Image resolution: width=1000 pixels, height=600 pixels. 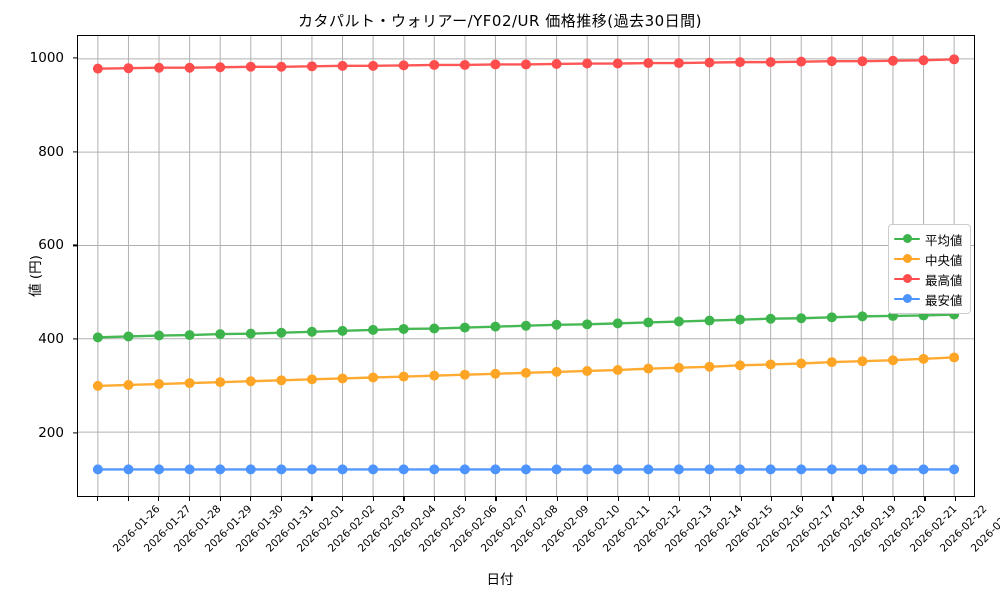 I want to click on chart-title: カタパルト・ウォリアー/YF02/UR 価格推移(過去30日間), so click(x=500, y=21).